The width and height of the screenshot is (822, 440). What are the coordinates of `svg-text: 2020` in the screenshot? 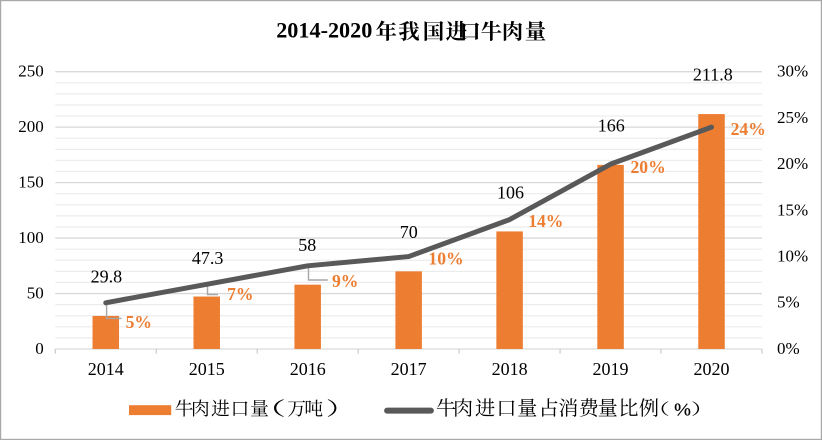 It's located at (712, 369).